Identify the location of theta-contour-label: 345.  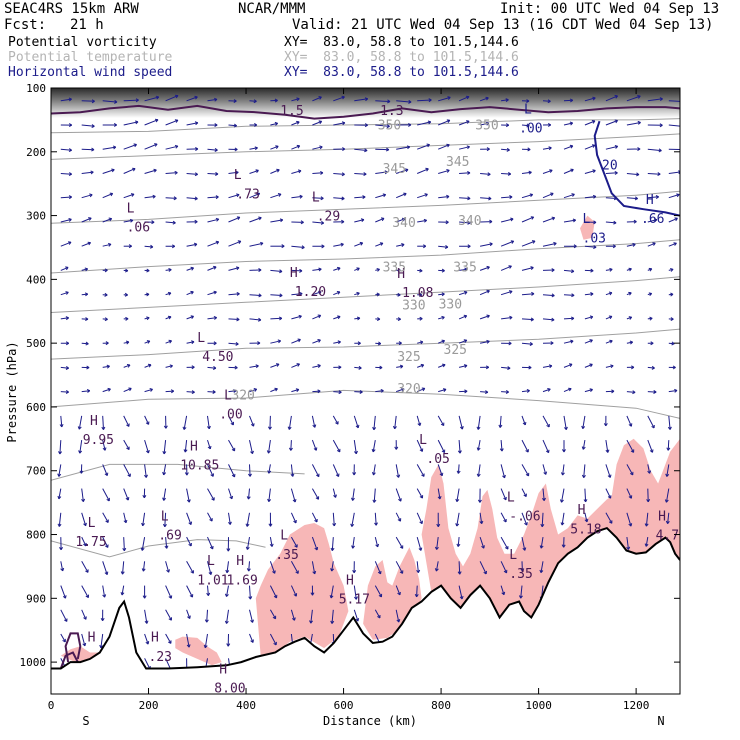
(457, 162).